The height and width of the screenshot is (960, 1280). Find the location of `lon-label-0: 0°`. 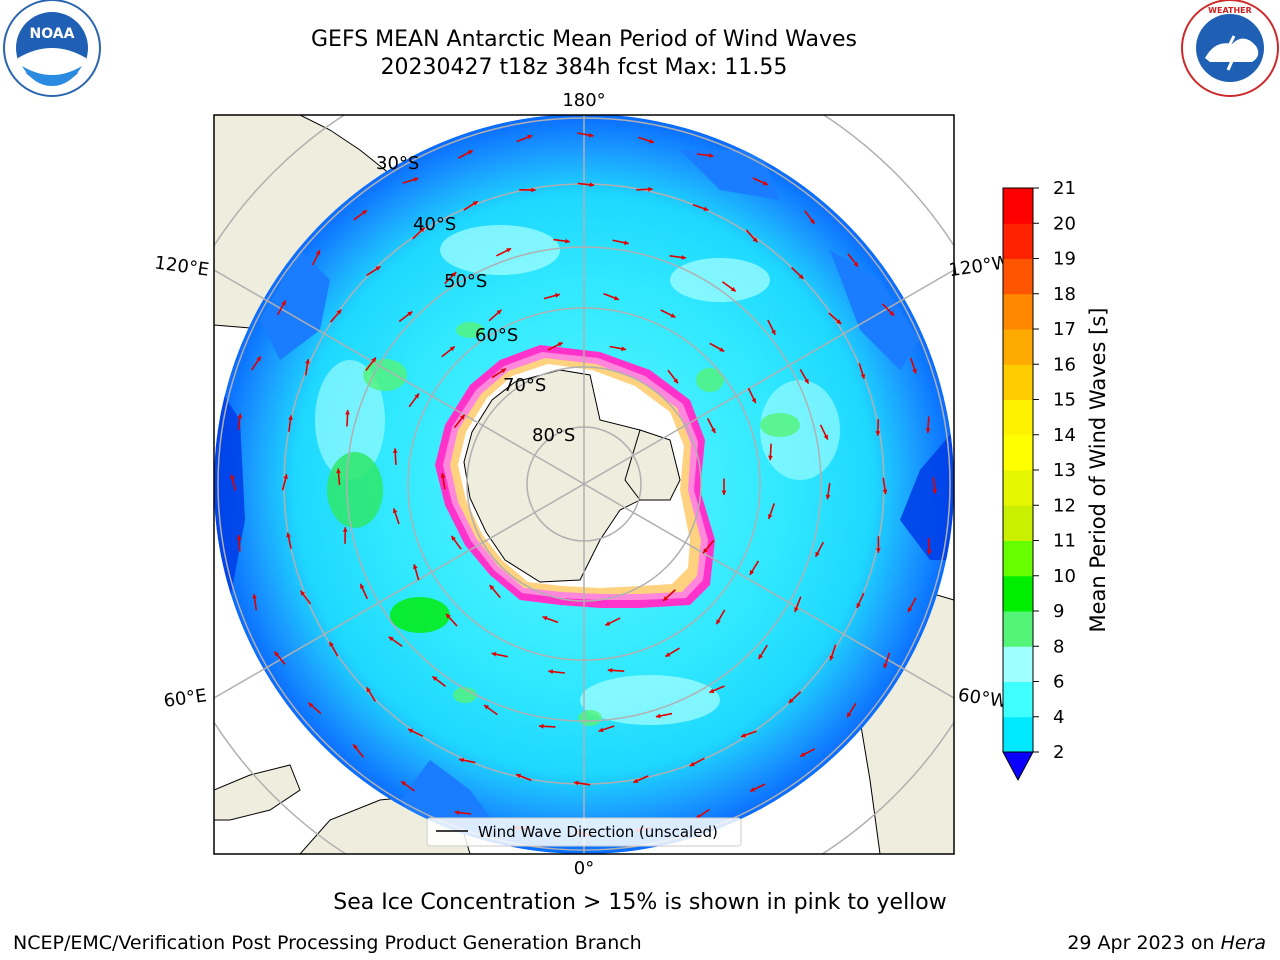

lon-label-0: 0° is located at coordinates (584, 868).